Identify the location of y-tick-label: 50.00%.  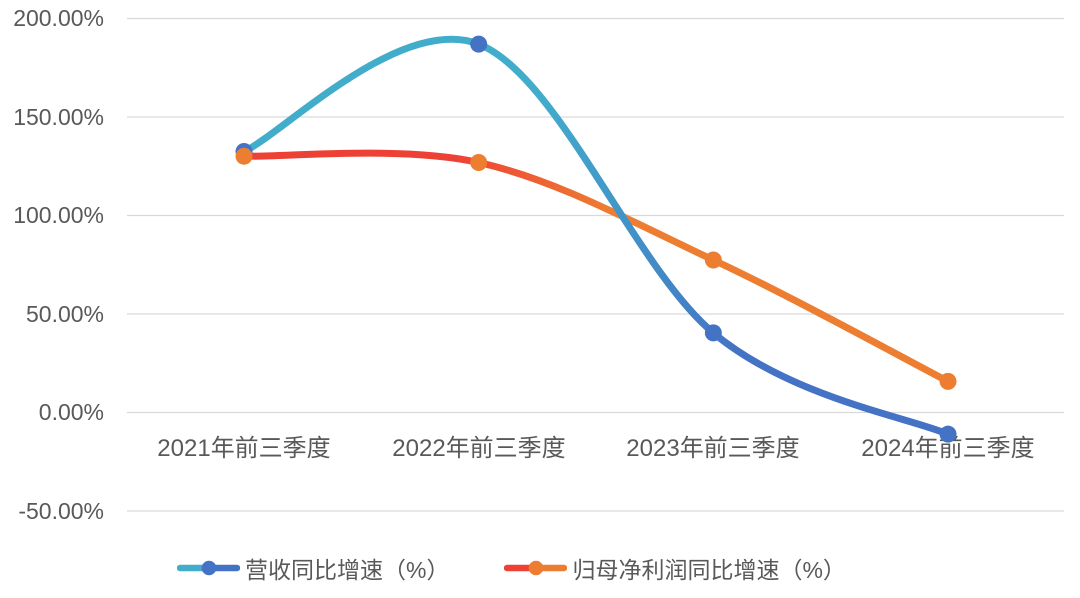
(64, 314).